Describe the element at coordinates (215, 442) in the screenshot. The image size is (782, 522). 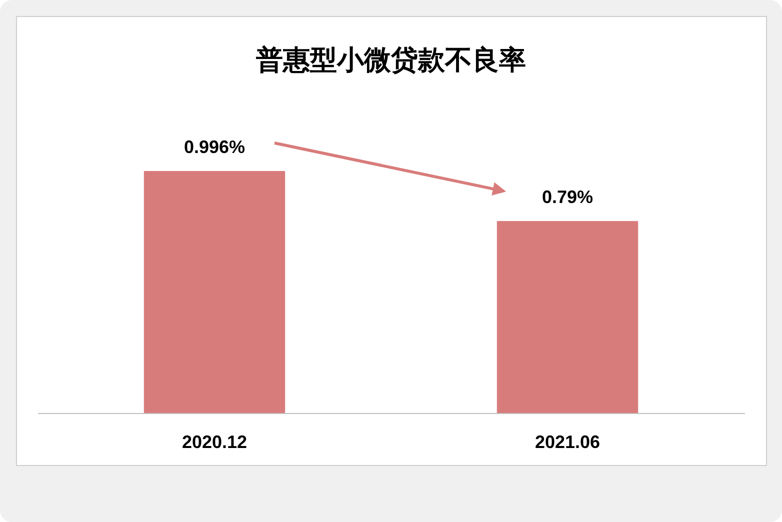
I see `x-tick-label: 2020.12` at that location.